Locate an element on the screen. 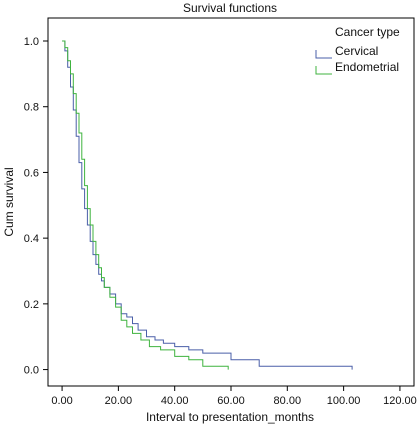 Image resolution: width=417 pixels, height=431 pixels. x-tick-label: 0.00 is located at coordinates (61, 401).